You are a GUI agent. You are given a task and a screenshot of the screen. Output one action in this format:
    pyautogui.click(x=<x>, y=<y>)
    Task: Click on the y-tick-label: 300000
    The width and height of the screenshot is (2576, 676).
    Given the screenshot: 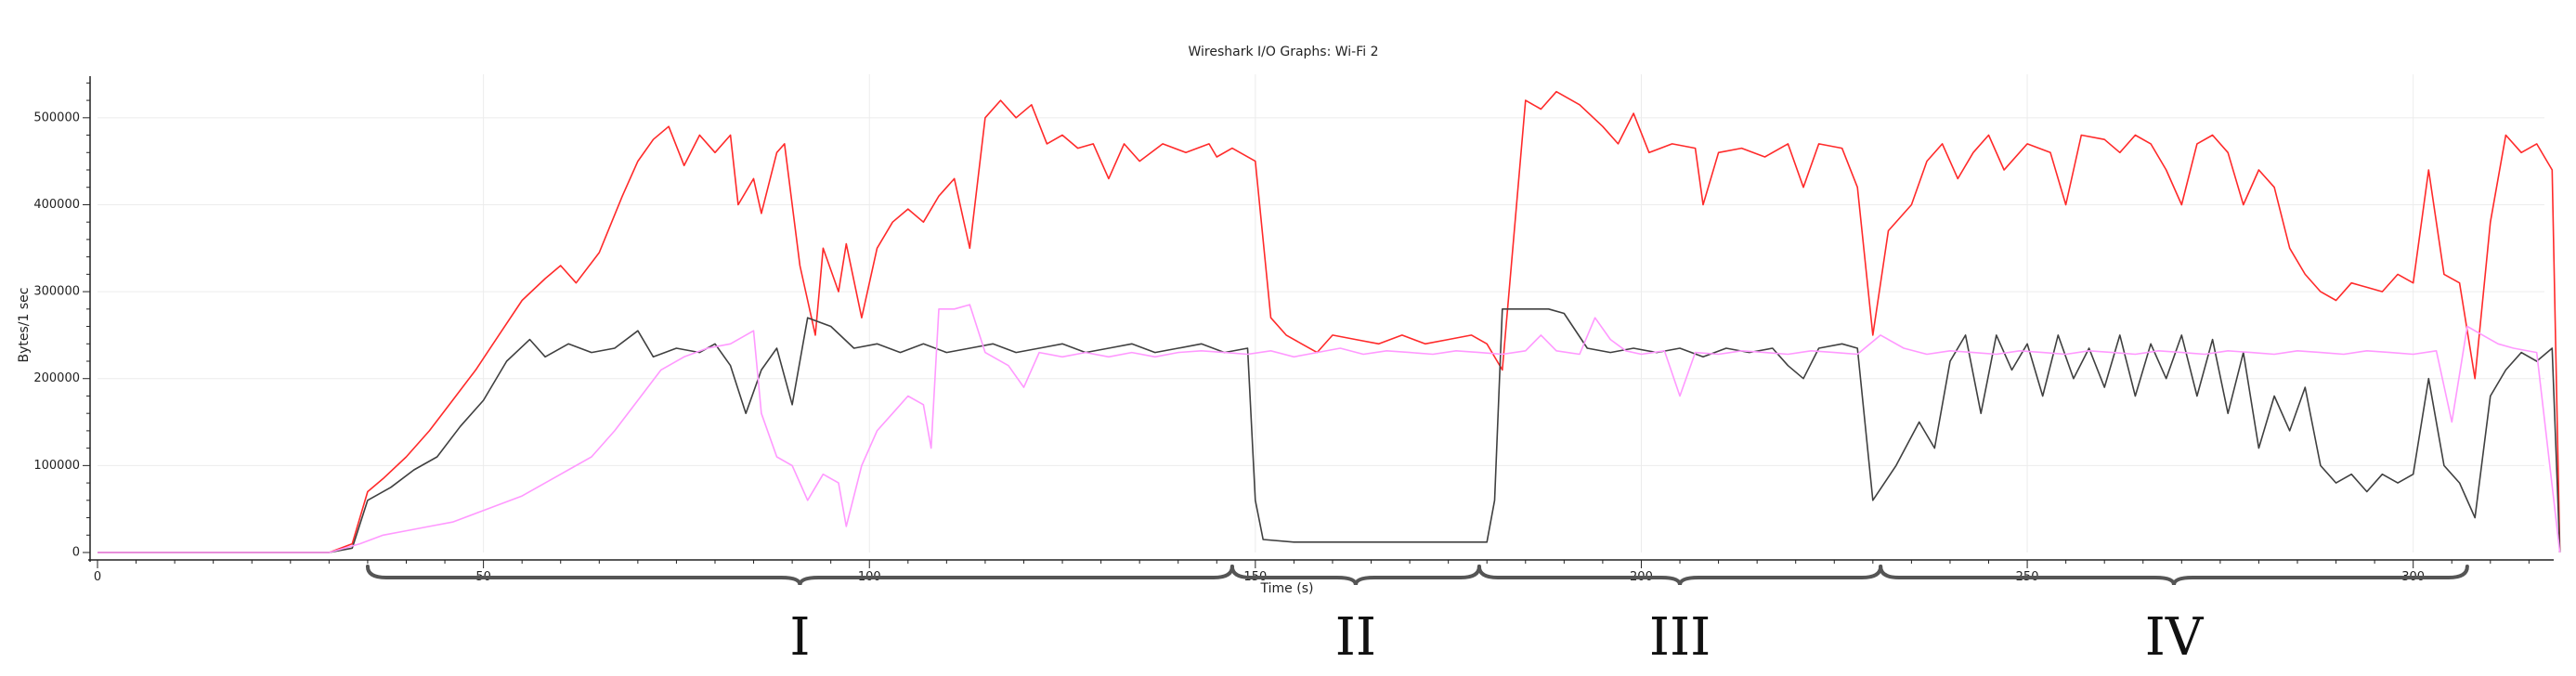 What is the action you would take?
    pyautogui.click(x=56, y=292)
    